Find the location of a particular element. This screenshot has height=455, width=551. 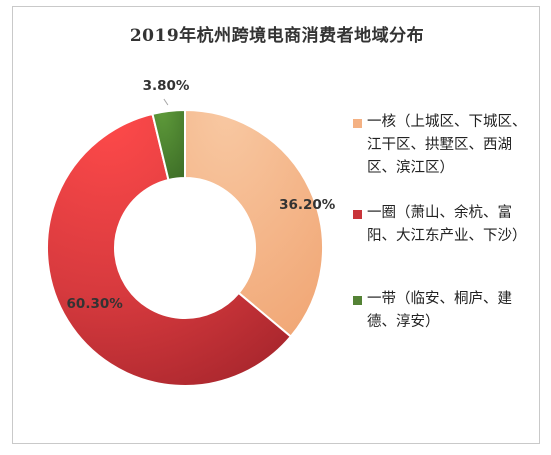

legend-label-2: 一带（临安、桐庐、建德、淳安） is located at coordinates (439, 310).